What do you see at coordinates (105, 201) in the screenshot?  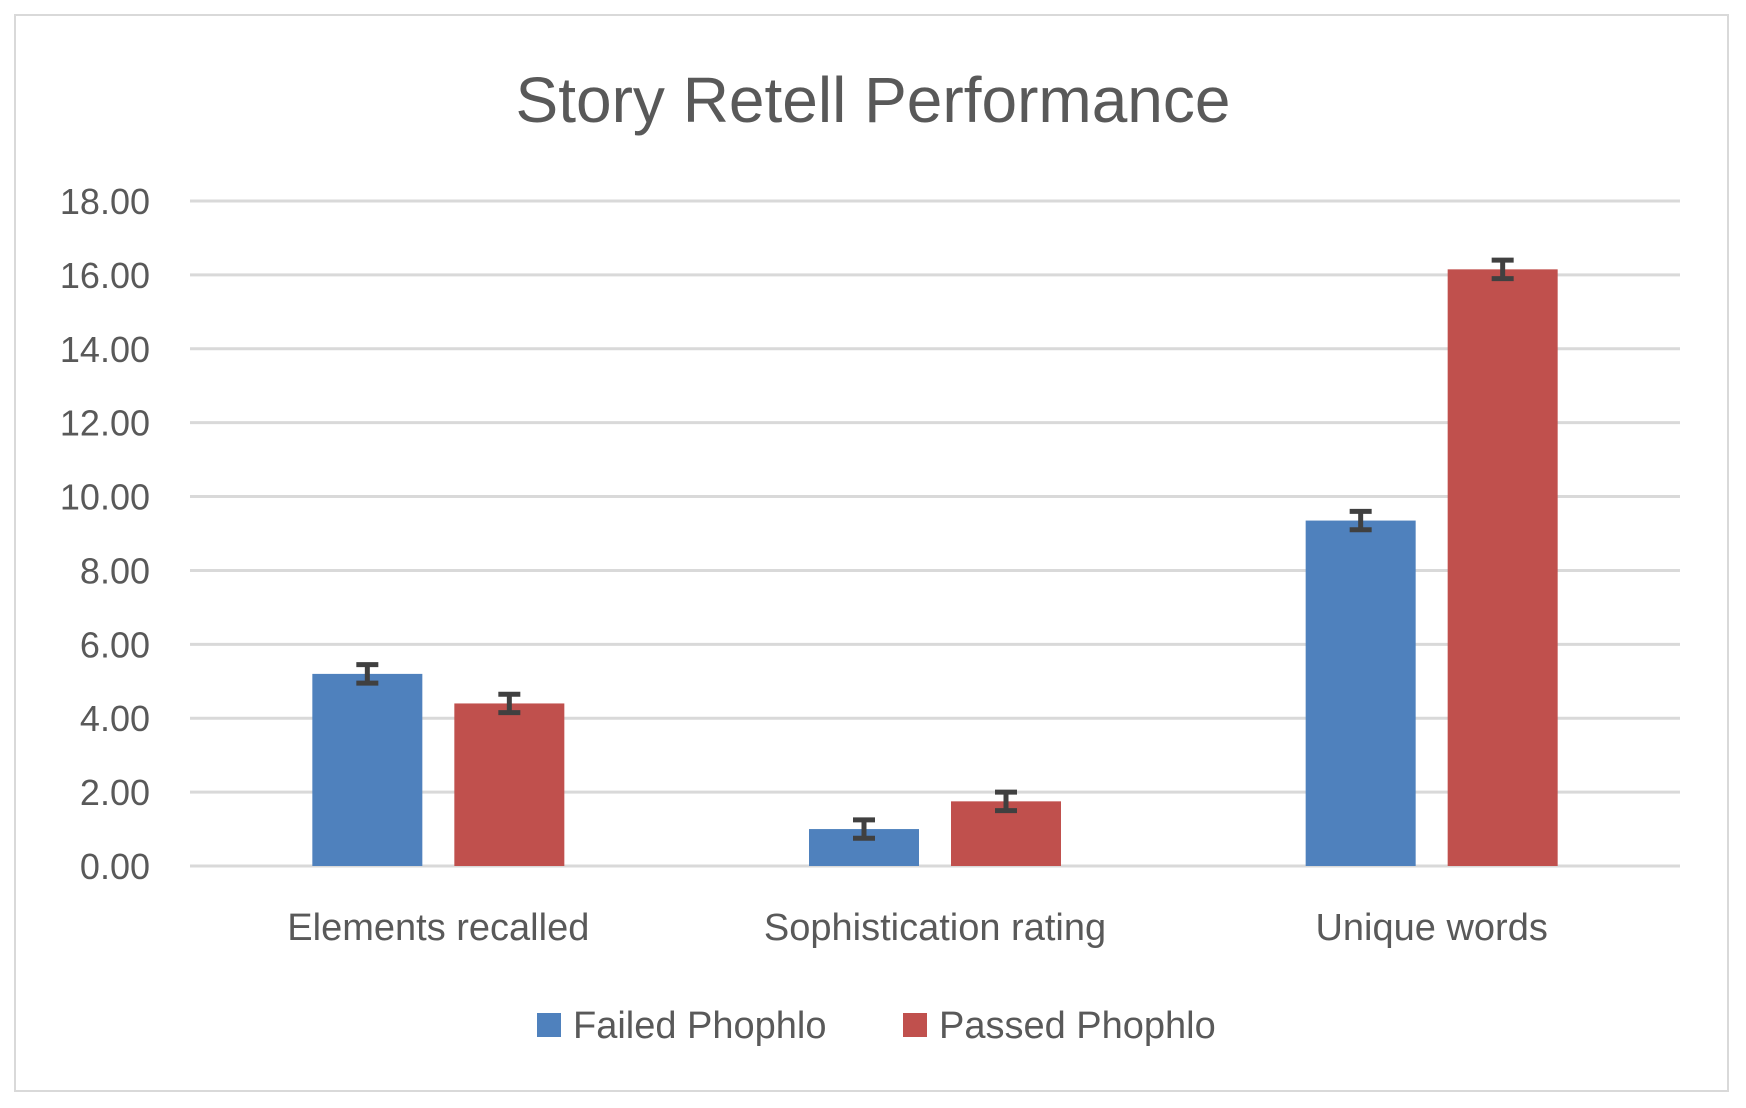 I see `y-tick-label: 18.00` at bounding box center [105, 201].